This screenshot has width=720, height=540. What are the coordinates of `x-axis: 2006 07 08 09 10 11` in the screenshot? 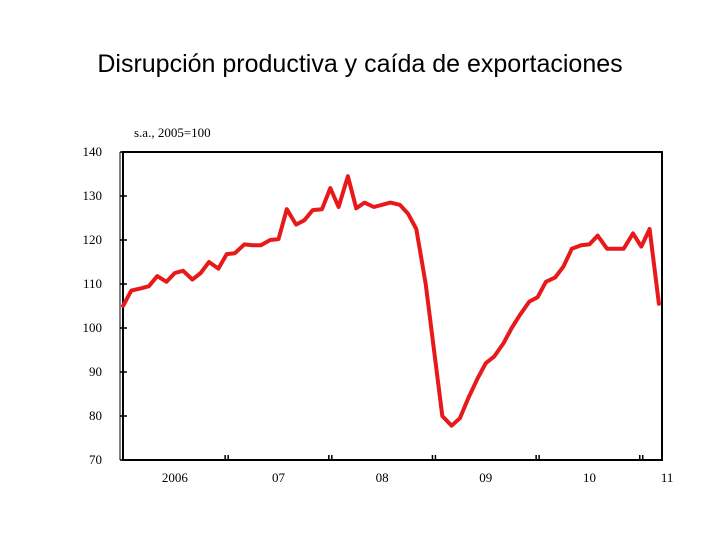 It's located at (418, 470).